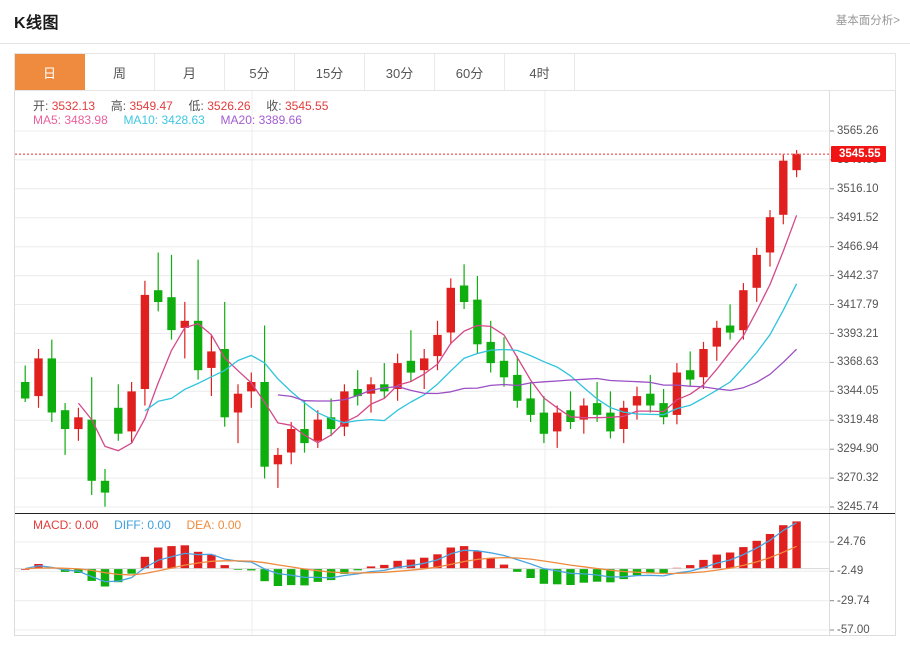 The width and height of the screenshot is (910, 646). I want to click on tab-0: 日, so click(50, 72).